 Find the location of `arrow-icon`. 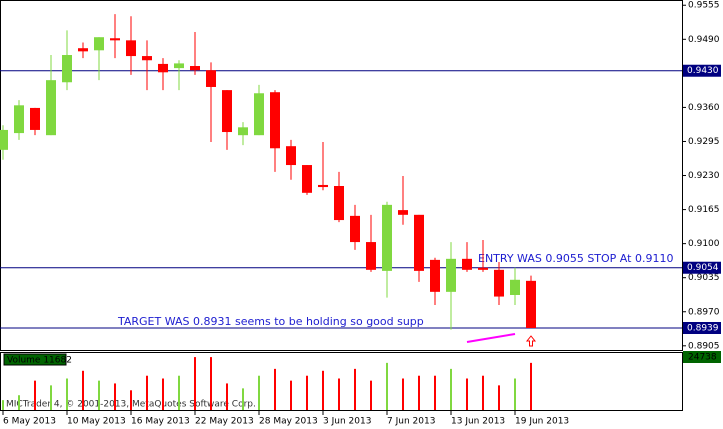

arrow-icon is located at coordinates (531, 341).